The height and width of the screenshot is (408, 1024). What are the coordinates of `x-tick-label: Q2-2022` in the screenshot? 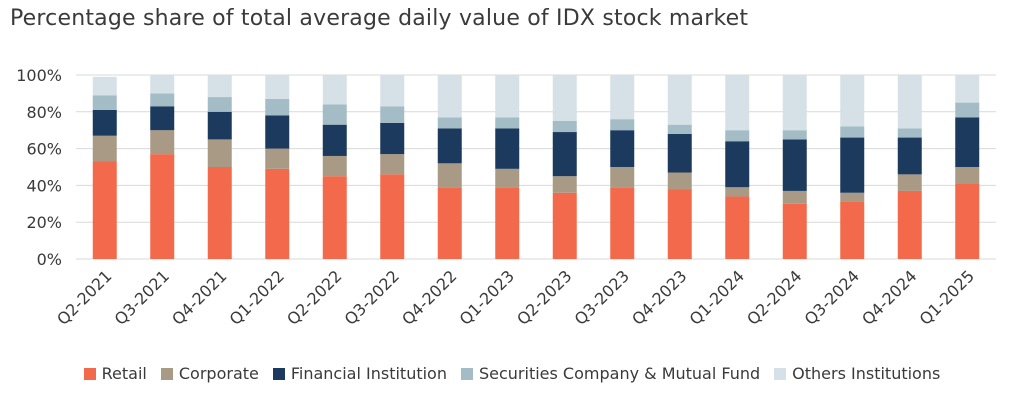 It's located at (314, 297).